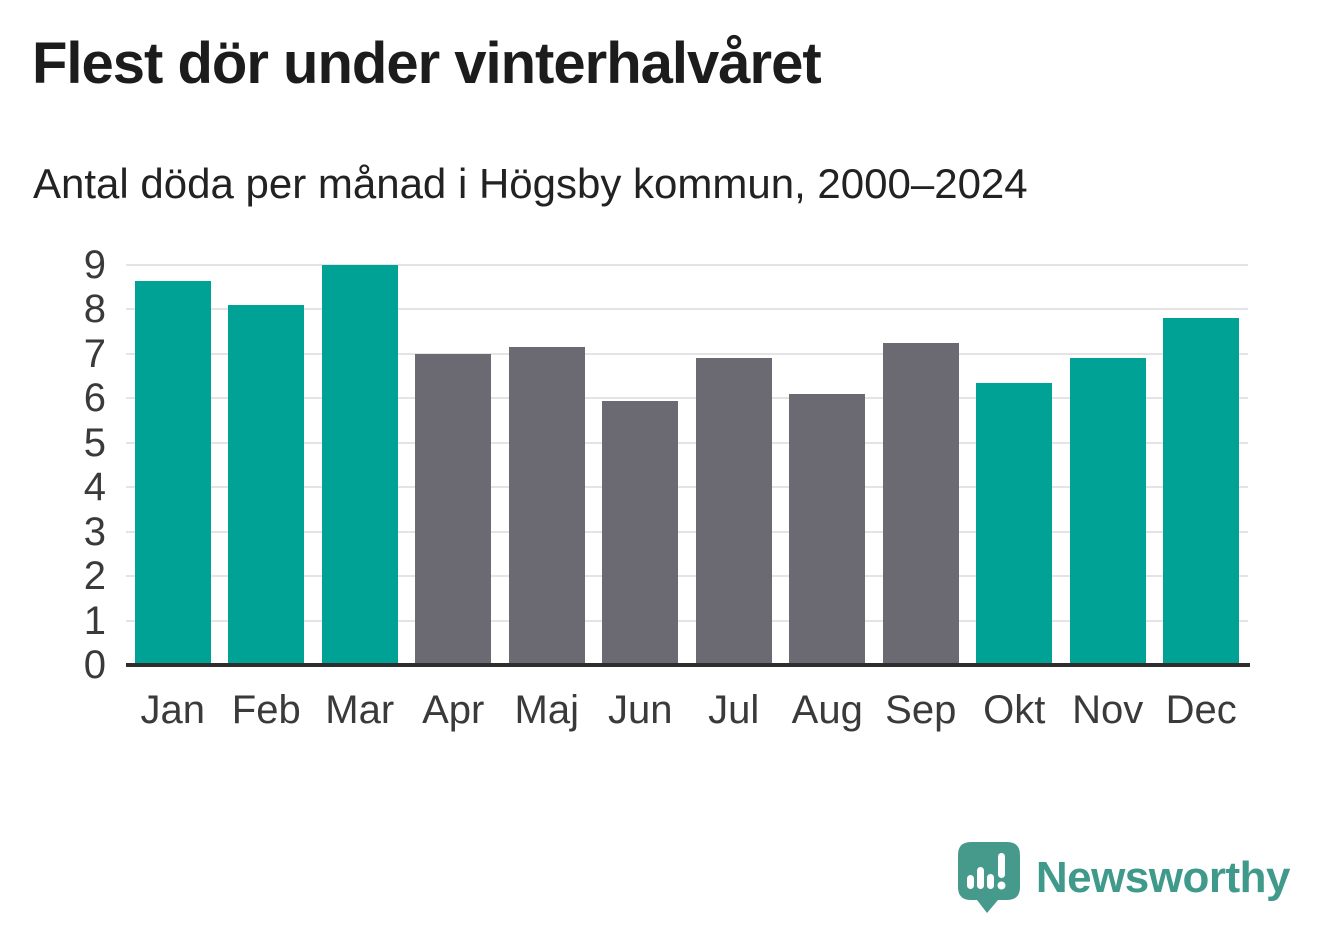 The image size is (1322, 939). What do you see at coordinates (427, 63) in the screenshot?
I see `chart-title: Flest dör under vinterhalvåret` at bounding box center [427, 63].